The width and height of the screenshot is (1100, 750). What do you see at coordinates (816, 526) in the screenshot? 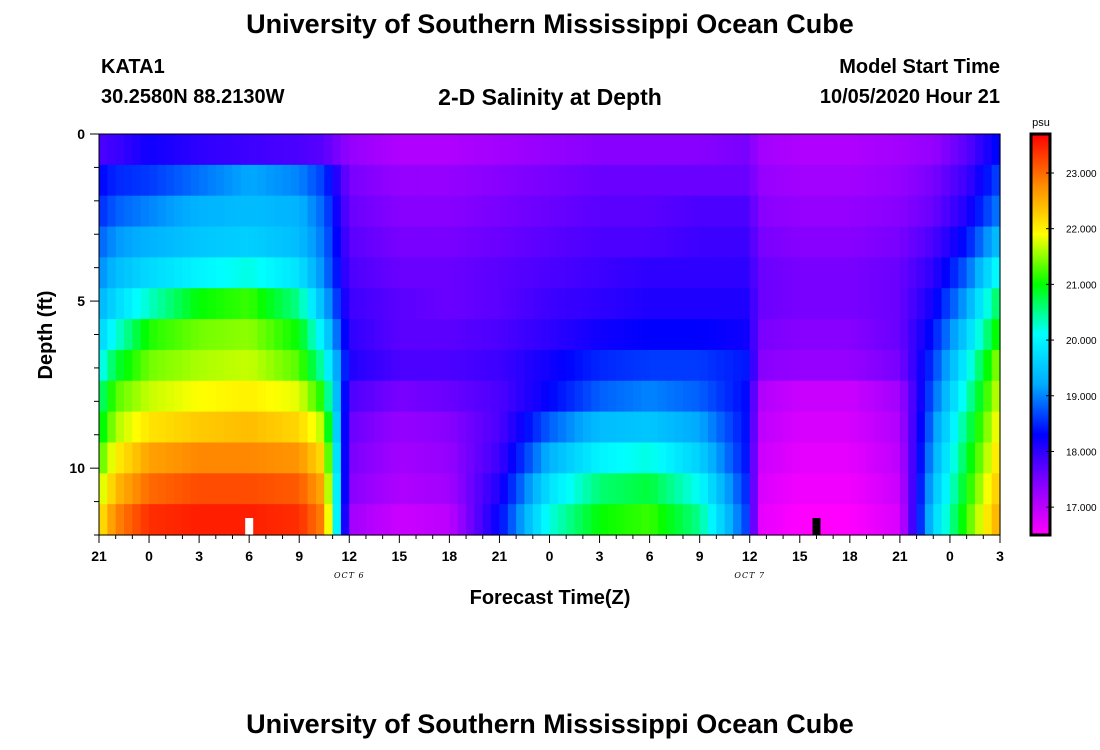
I see `tide-marker` at bounding box center [816, 526].